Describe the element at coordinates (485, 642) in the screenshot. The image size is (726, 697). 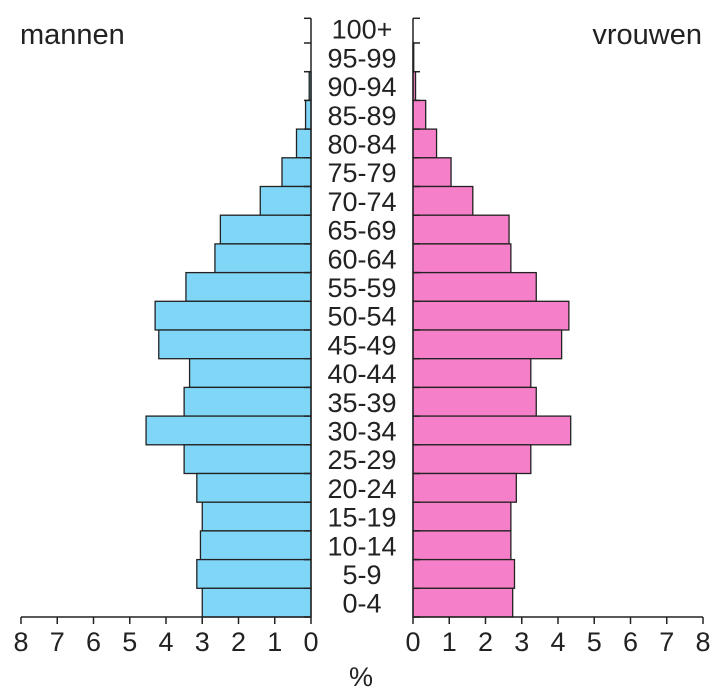
I see `x-tick-right-2: 2` at that location.